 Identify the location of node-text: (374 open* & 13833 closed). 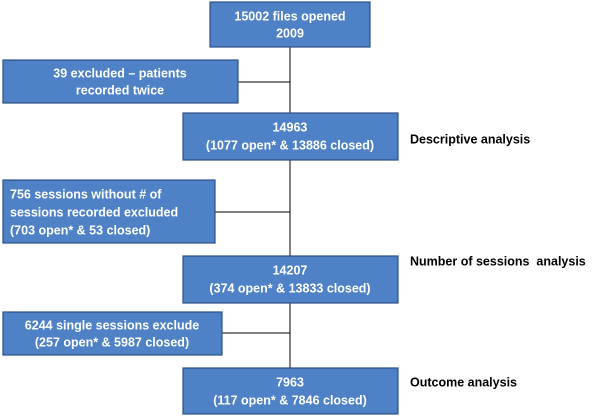
(289, 288).